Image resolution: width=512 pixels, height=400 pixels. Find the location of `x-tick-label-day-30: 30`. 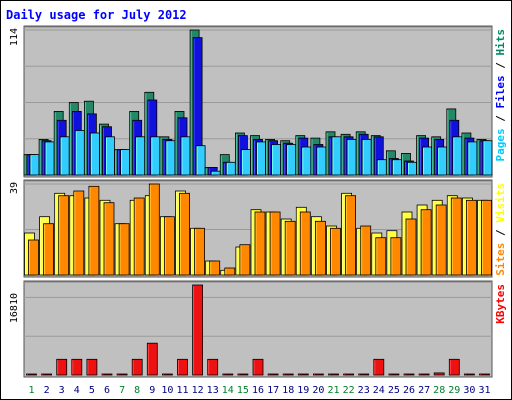

x-tick-label-day-30: 30 is located at coordinates (469, 390).